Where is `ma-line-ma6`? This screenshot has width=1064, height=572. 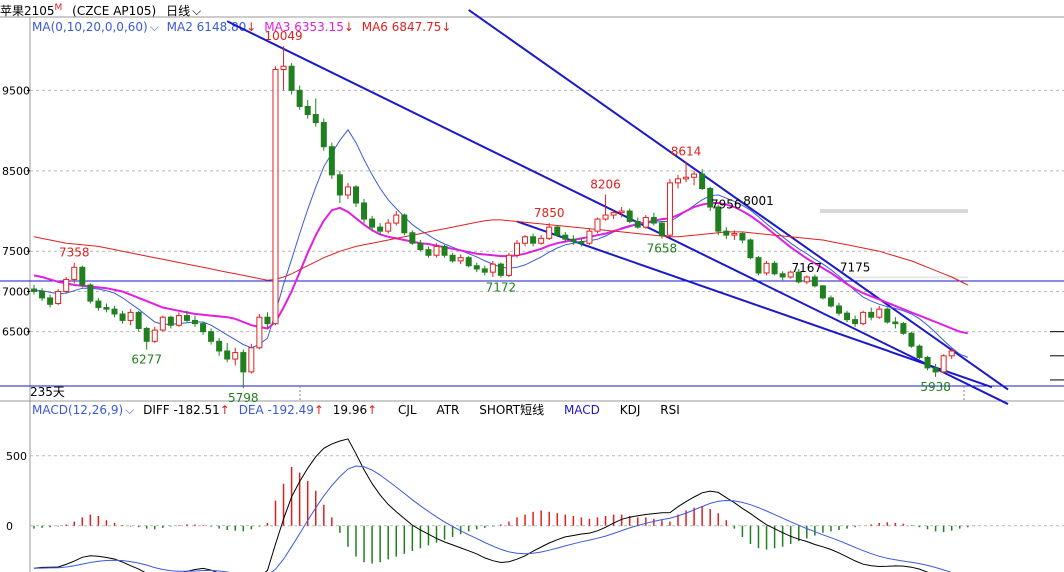
ma-line-ma6 is located at coordinates (501, 252).